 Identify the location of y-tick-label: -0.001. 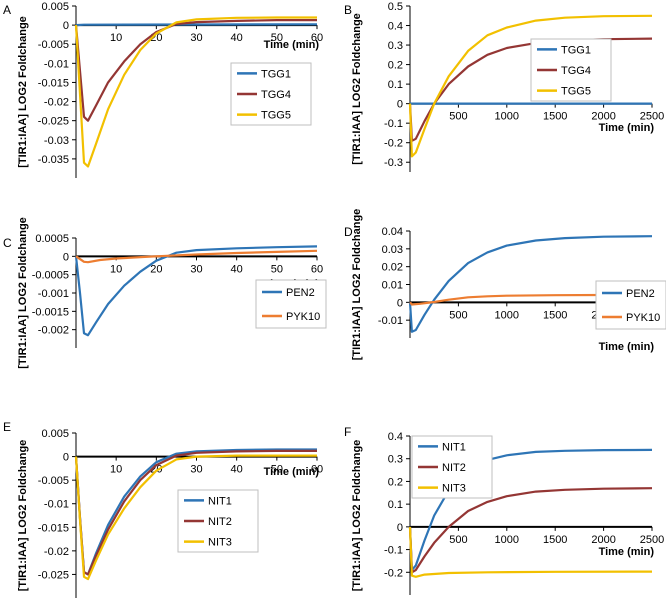
(53, 294).